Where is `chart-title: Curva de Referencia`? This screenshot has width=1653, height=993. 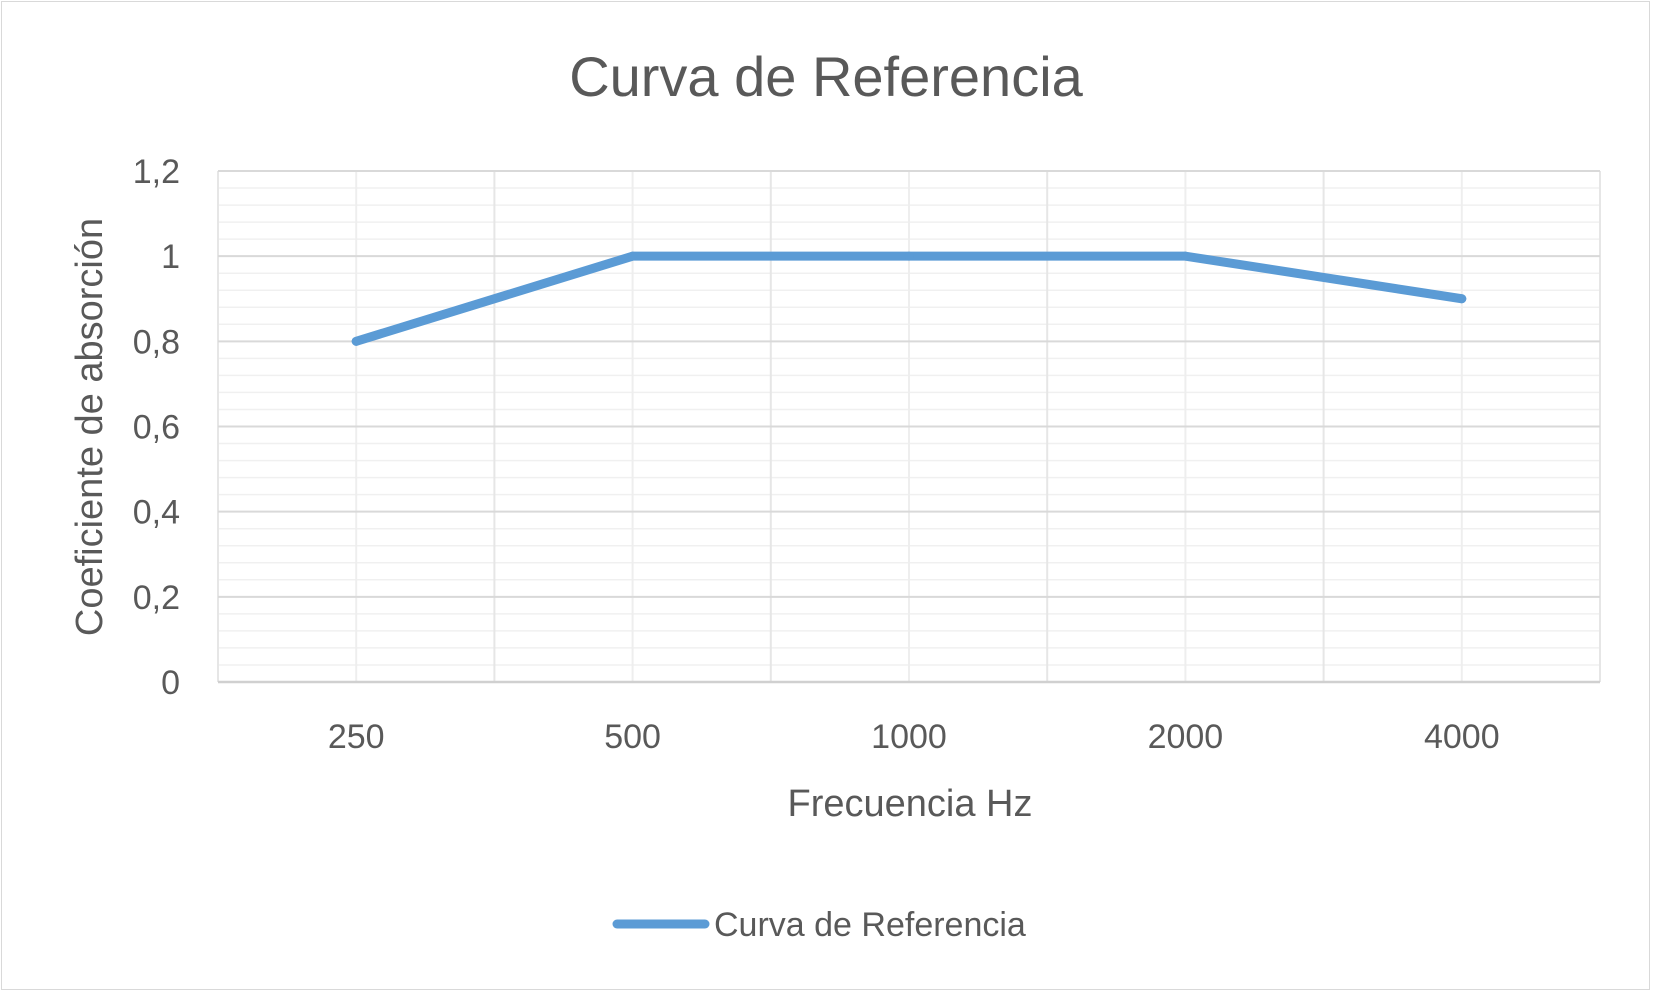 chart-title: Curva de Referencia is located at coordinates (826, 76).